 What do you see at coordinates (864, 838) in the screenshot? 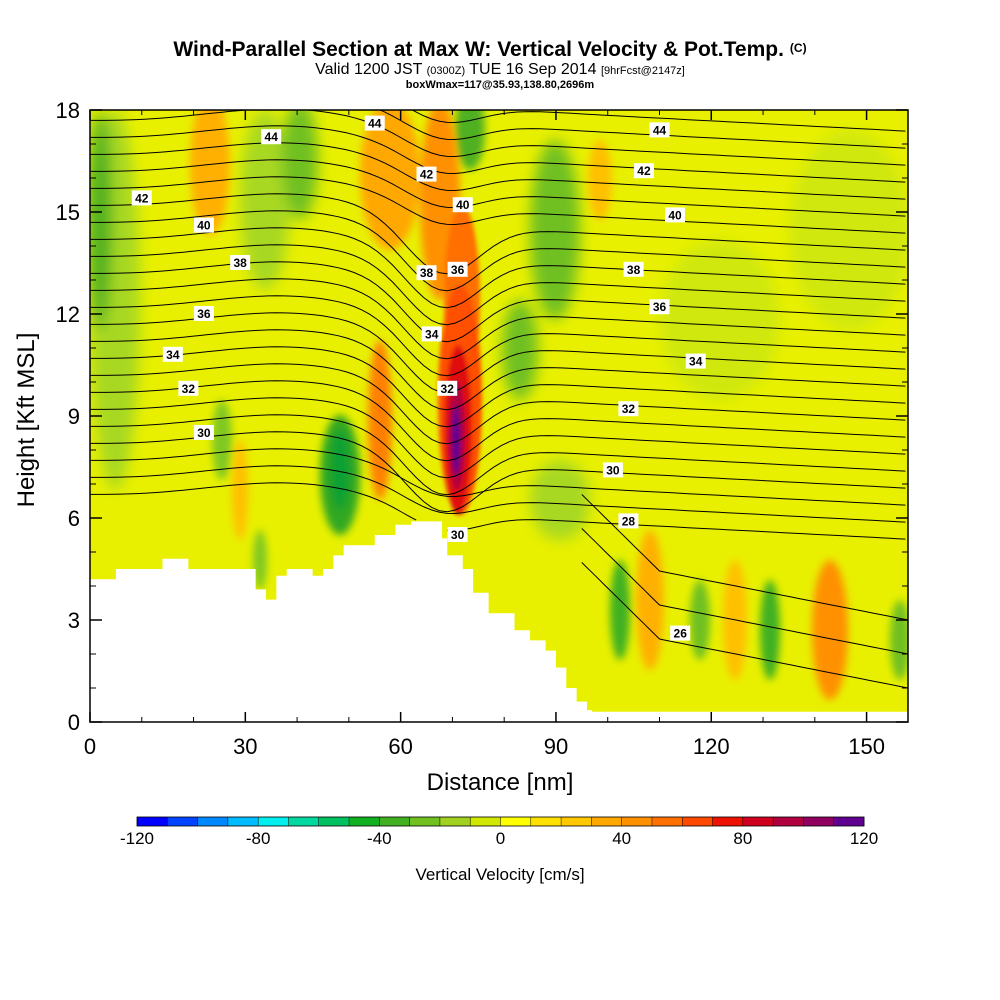
I see `colorbar-tick-label: 120` at bounding box center [864, 838].